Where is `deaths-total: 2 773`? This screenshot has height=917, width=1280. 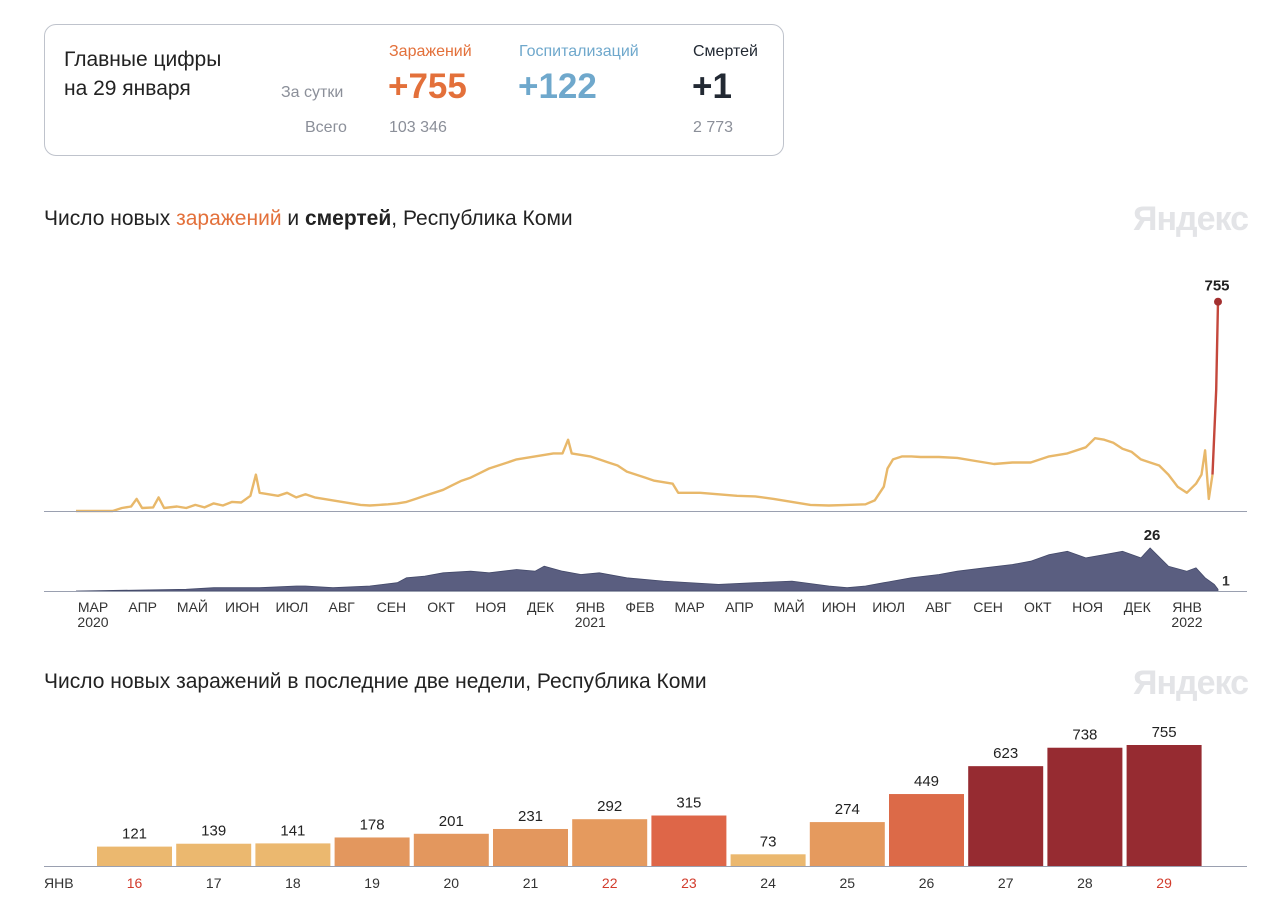 deaths-total: 2 773 is located at coordinates (713, 127).